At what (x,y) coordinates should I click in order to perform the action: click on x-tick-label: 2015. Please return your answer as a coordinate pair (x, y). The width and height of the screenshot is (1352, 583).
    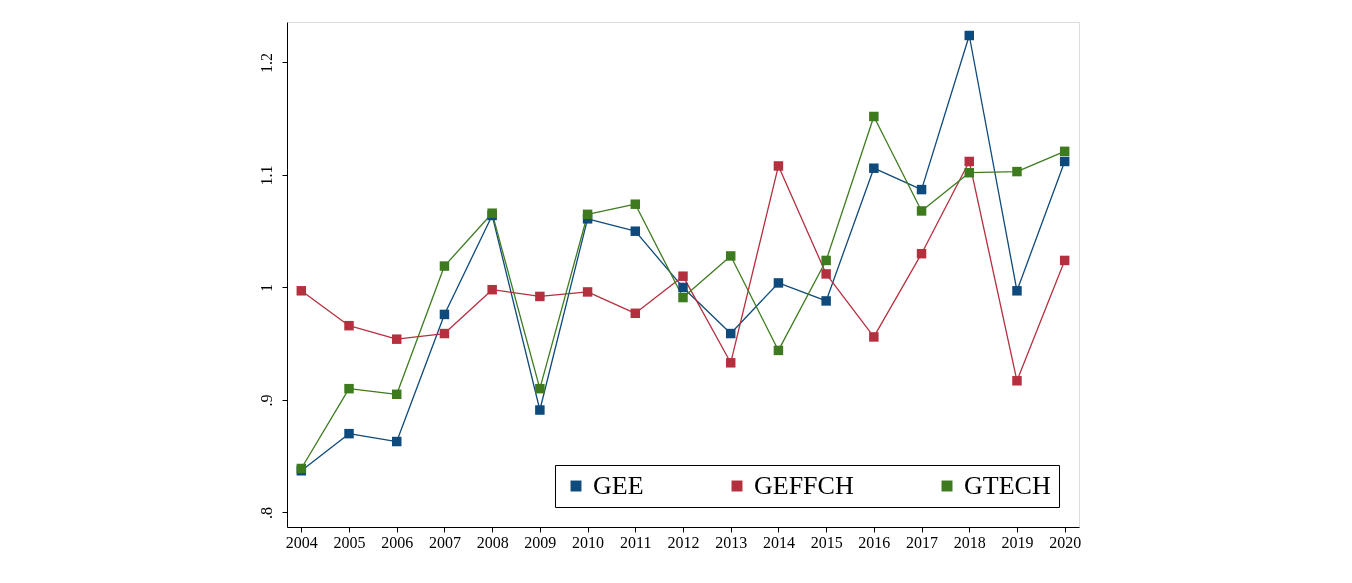
    Looking at the image, I should click on (826, 542).